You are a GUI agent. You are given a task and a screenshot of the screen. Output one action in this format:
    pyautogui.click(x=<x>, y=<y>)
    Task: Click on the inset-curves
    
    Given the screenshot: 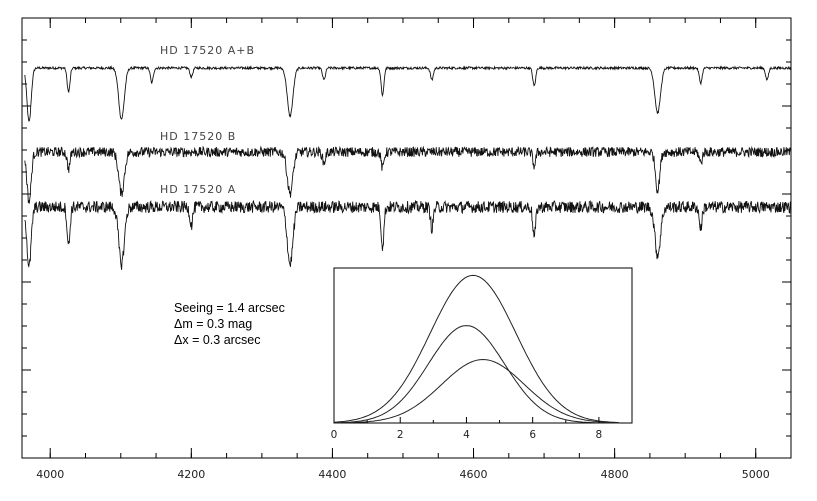 What is the action you would take?
    pyautogui.click(x=476, y=349)
    